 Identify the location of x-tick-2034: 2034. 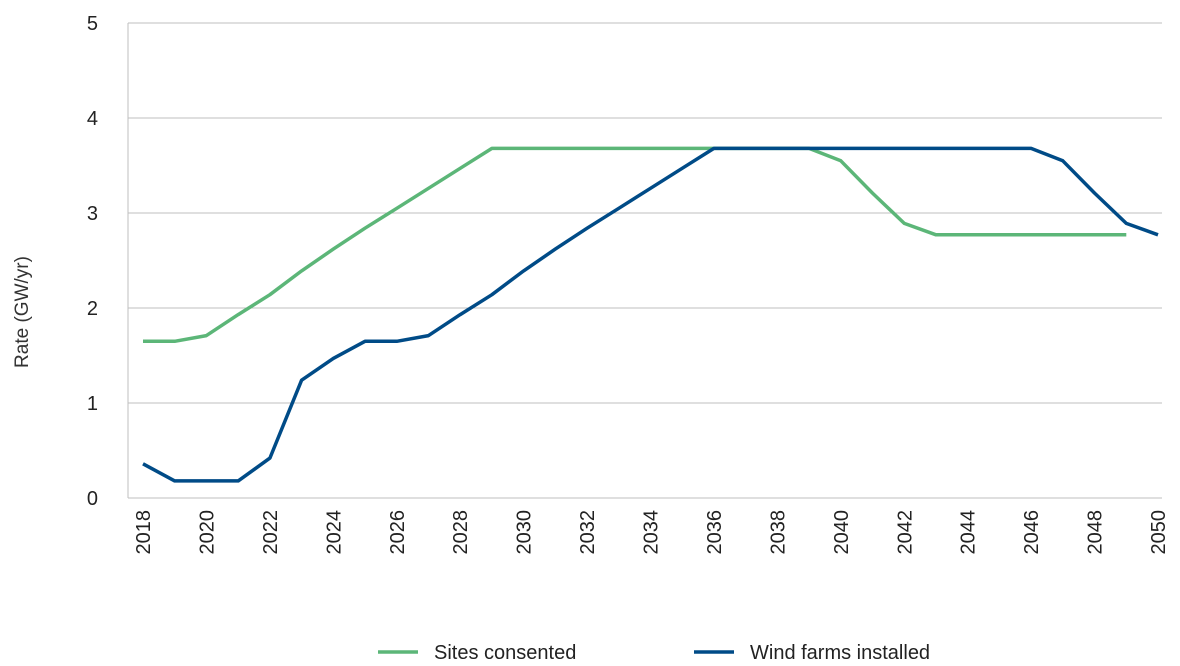
(652, 532).